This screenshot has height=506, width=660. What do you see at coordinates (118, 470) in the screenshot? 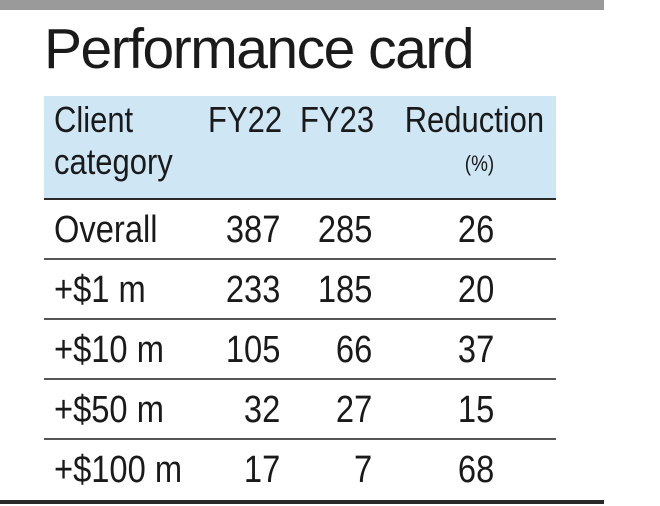
I see `row-category: +$100 m` at bounding box center [118, 470].